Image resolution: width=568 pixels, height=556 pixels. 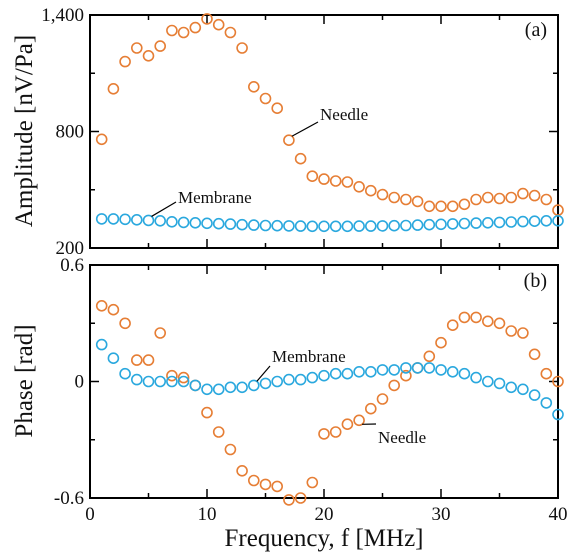 I want to click on panel-a-label: (a), so click(x=536, y=30).